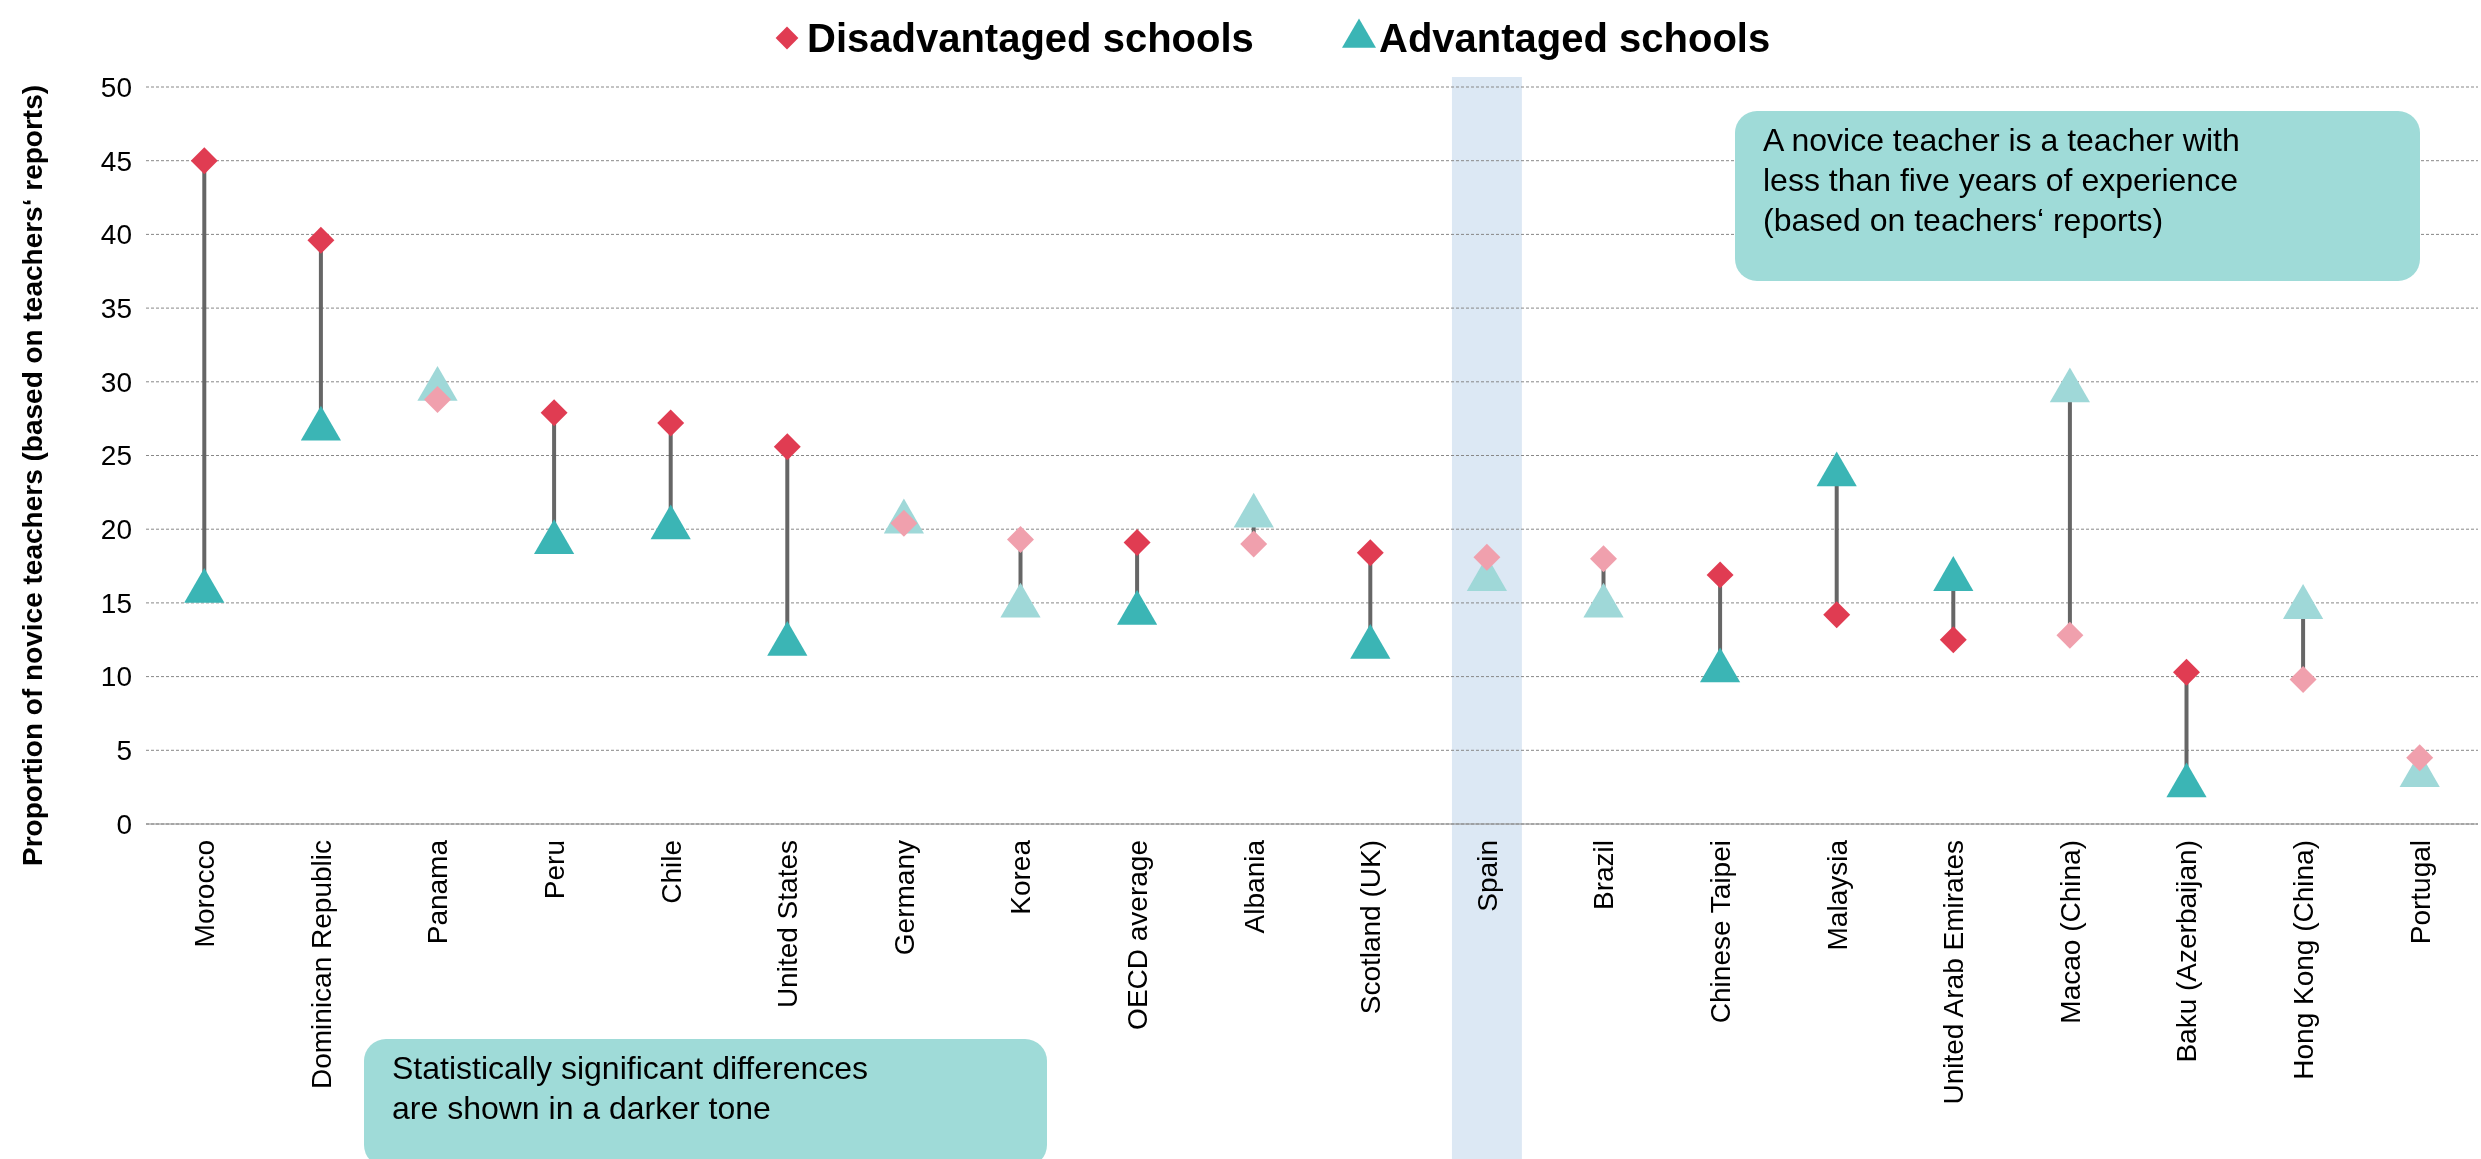 The height and width of the screenshot is (1159, 2481). I want to click on x-tick-label: Chinese Taipei, so click(1720, 932).